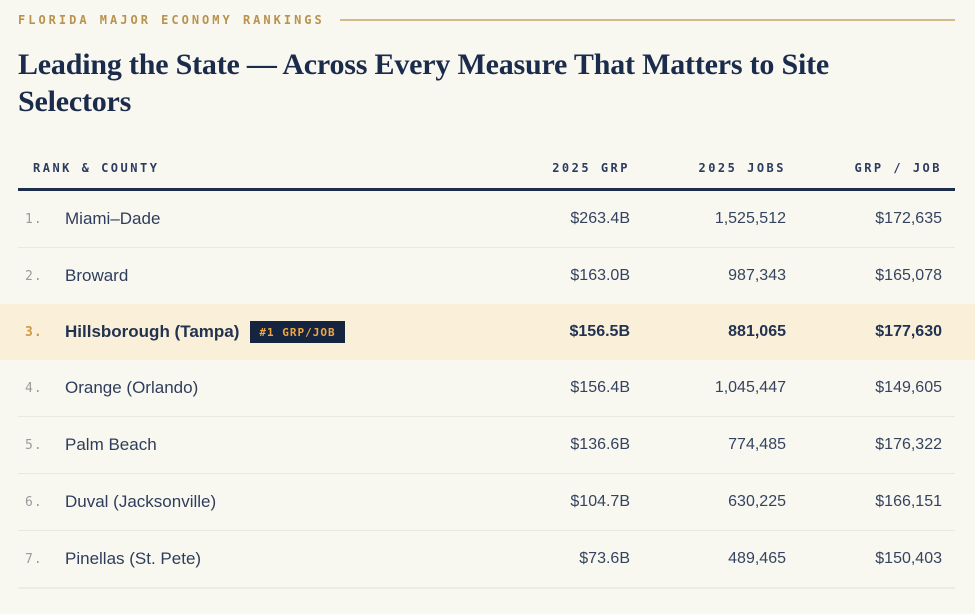  What do you see at coordinates (908, 275) in the screenshot?
I see `grp-per-job-value: $165,078` at bounding box center [908, 275].